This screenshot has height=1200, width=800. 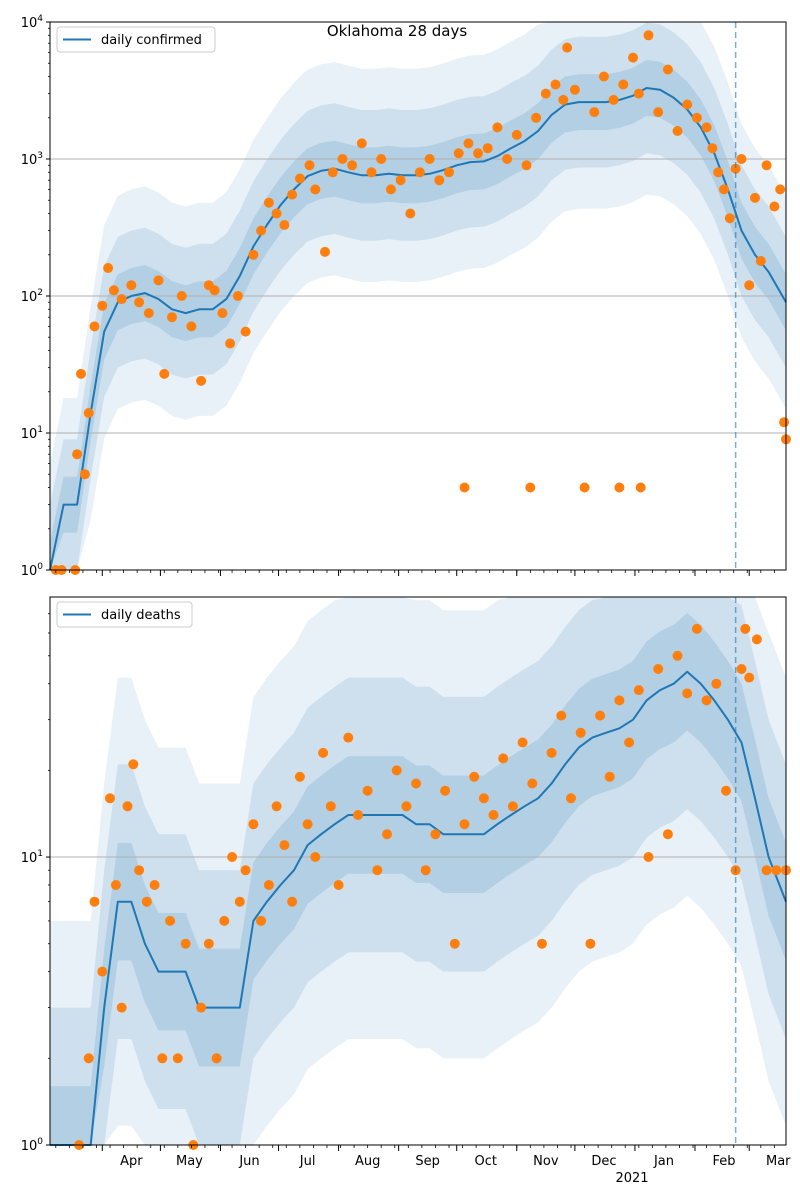 What do you see at coordinates (248, 1161) in the screenshot?
I see `deaths-x-tick-label: Jun` at bounding box center [248, 1161].